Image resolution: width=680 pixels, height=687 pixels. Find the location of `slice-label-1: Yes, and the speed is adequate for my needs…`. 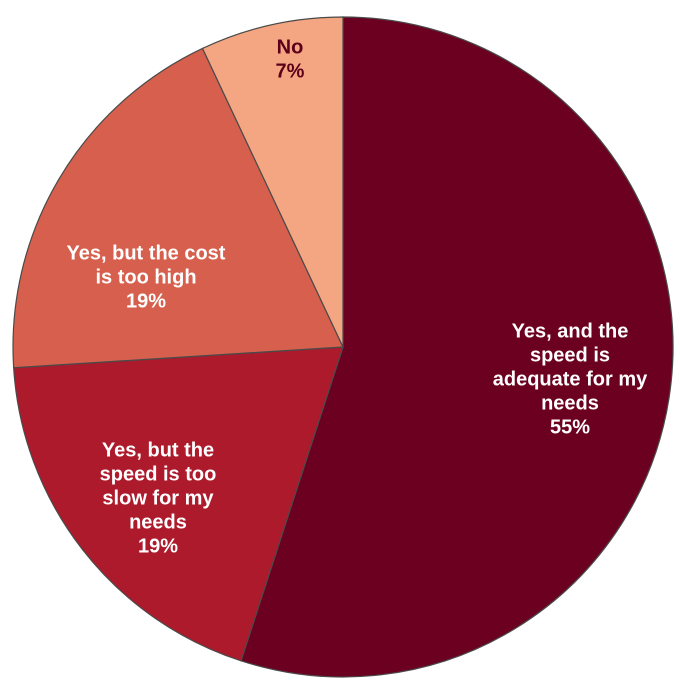

slice-label-1: Yes, and the speed is adequate for my needs… is located at coordinates (570, 379).